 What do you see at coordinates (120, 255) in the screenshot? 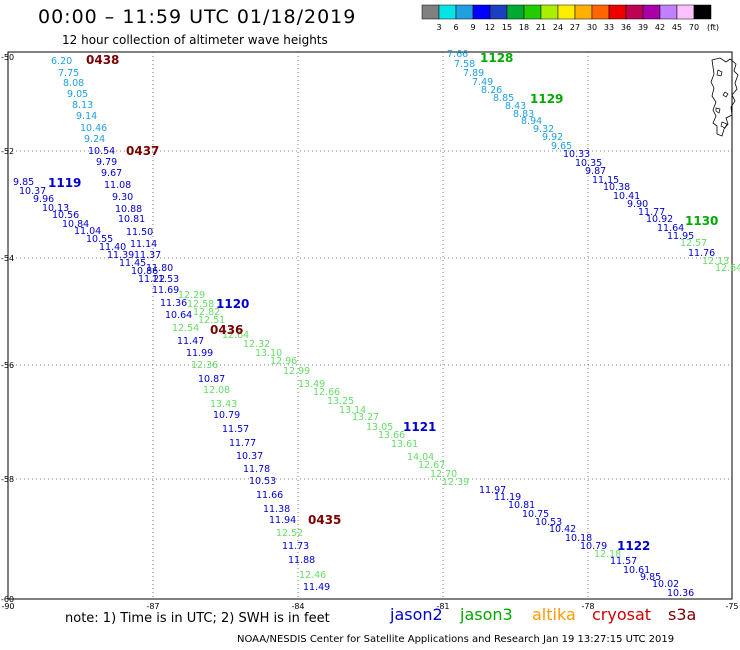
I see `swh-value: 11.39` at bounding box center [120, 255].